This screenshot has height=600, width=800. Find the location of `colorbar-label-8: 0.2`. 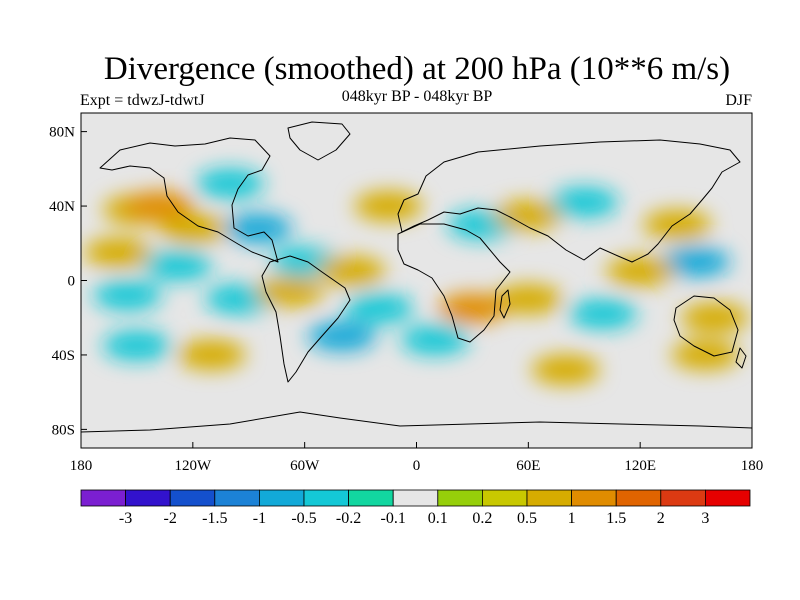

colorbar-label-8: 0.2 is located at coordinates (482, 518).